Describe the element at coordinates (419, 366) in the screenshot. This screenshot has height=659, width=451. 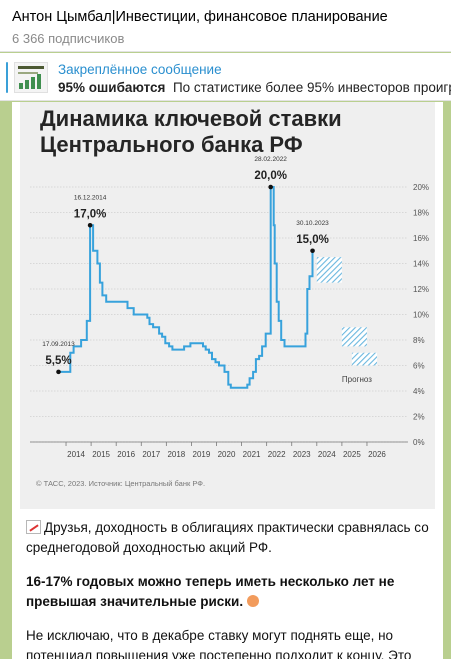
I see `y-tick-label: 6%` at that location.